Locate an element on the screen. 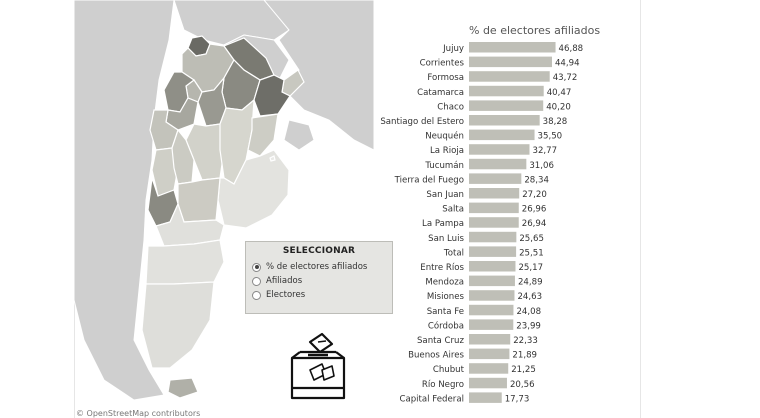 The image size is (760, 418). map-attribution: © OpenStreetMap contributors is located at coordinates (138, 413).